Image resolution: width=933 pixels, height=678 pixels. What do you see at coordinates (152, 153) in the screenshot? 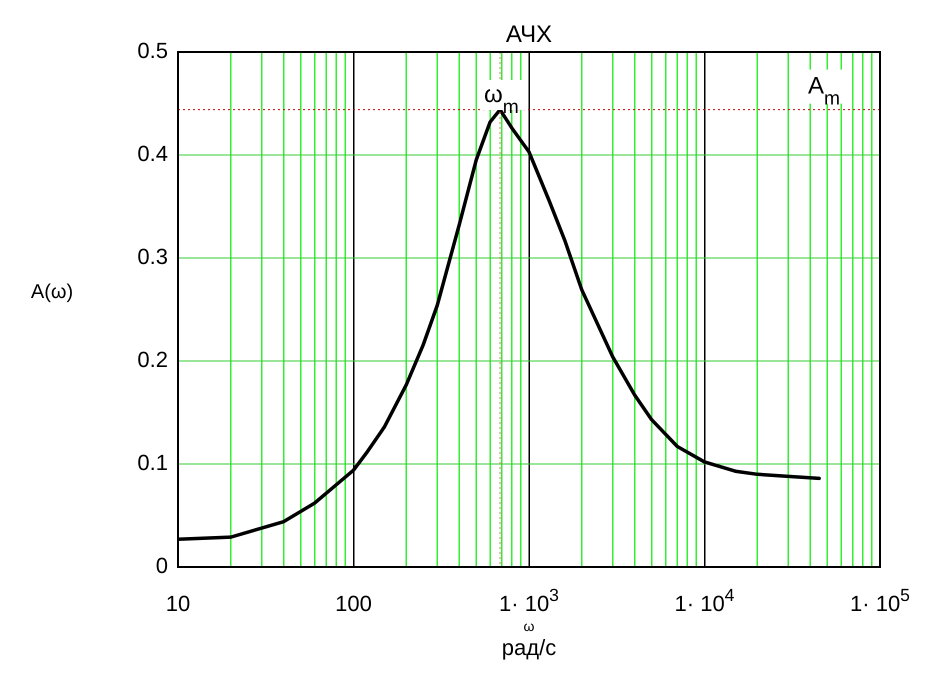
I see `y-tick-label: 0.4` at bounding box center [152, 153].